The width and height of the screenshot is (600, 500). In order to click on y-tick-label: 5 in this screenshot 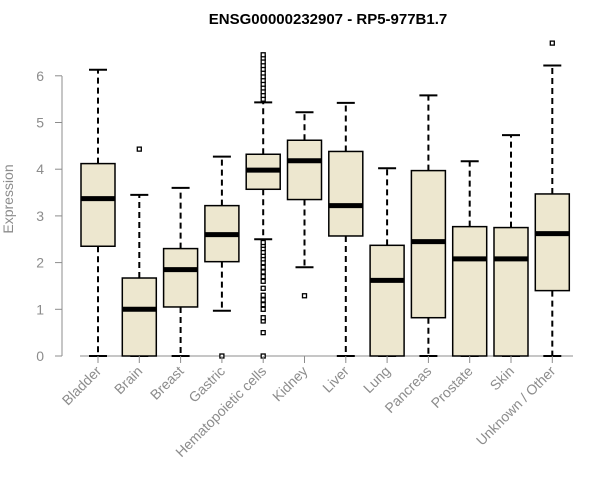, I will do `click(40, 123)`.